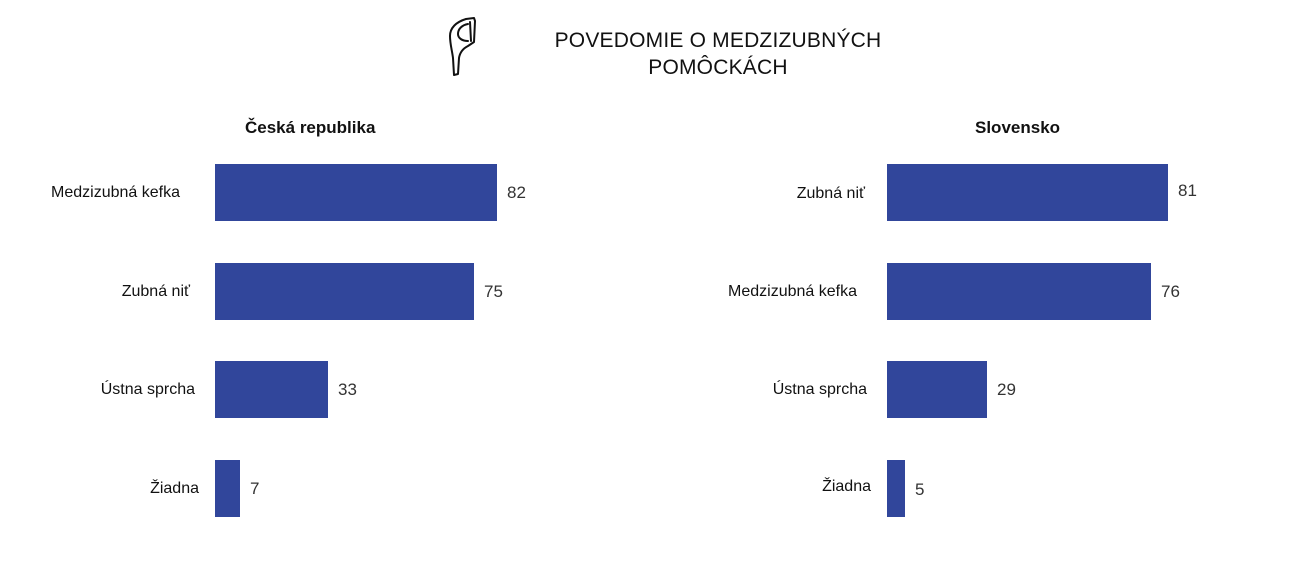 This screenshot has width=1289, height=561. I want to click on chart-title-line1: POVEDOMIE O MEDZIZUBNÝCH, so click(718, 40).